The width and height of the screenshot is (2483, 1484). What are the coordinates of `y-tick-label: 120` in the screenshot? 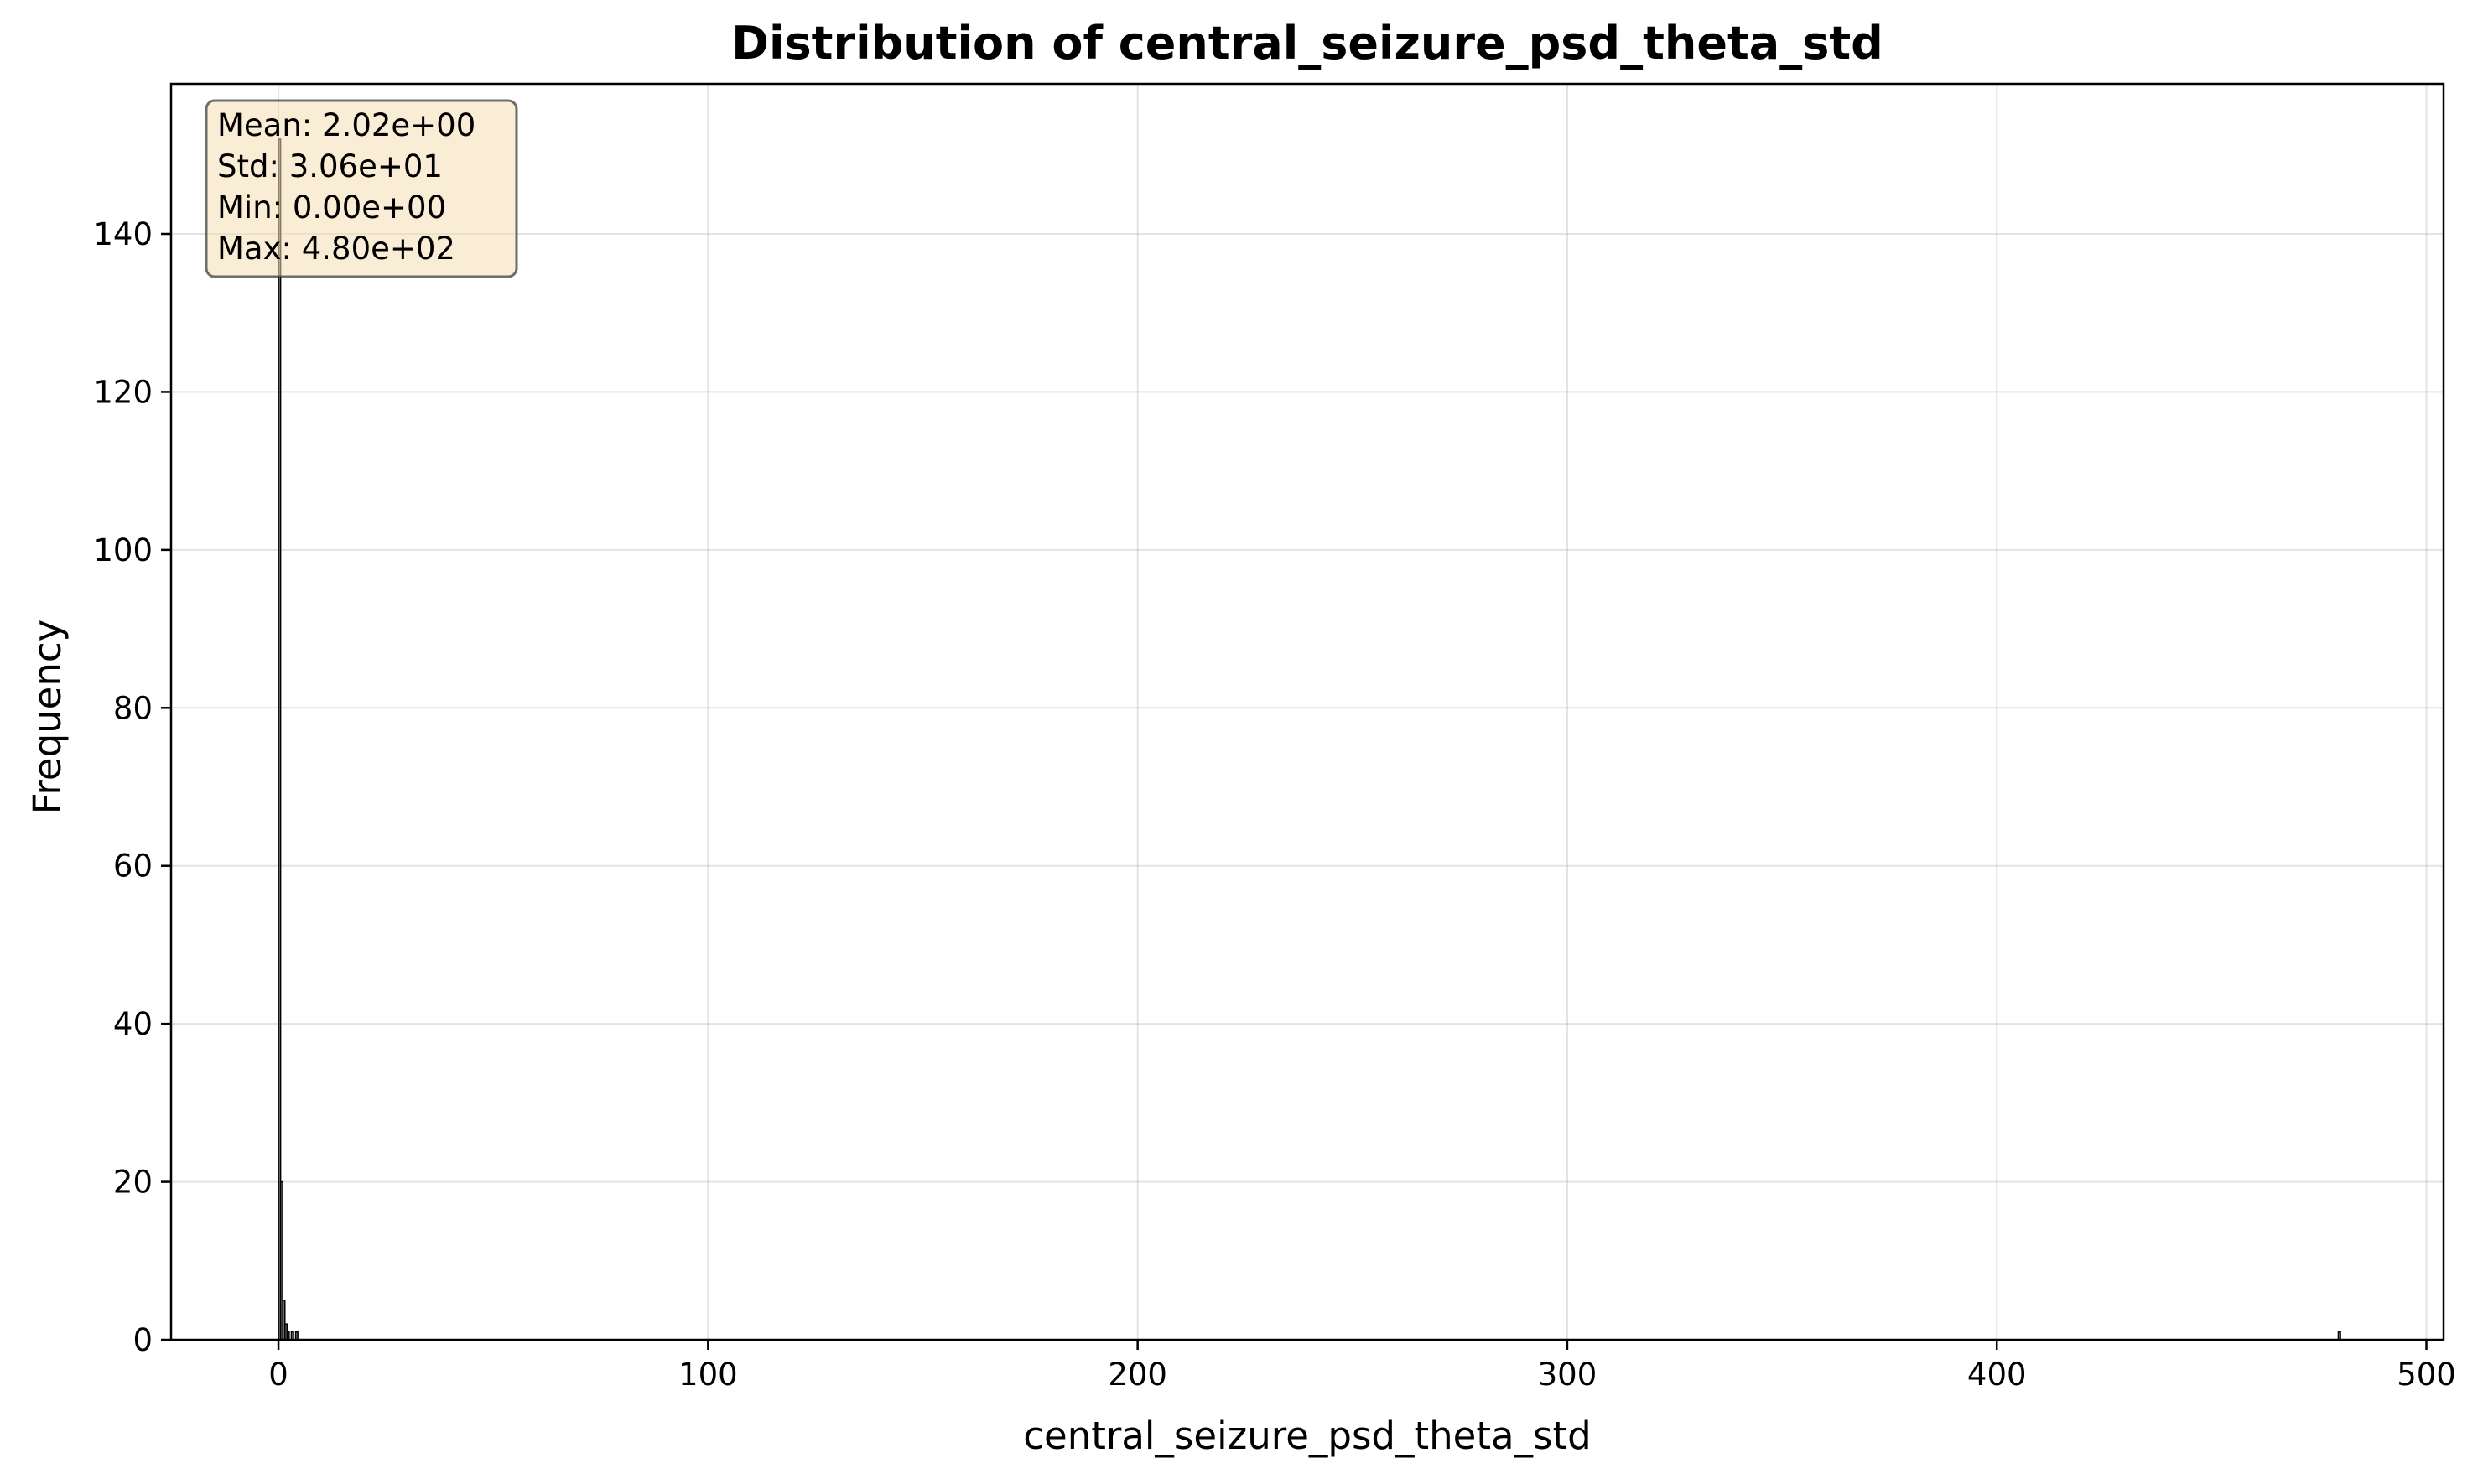 It's located at (123, 392).